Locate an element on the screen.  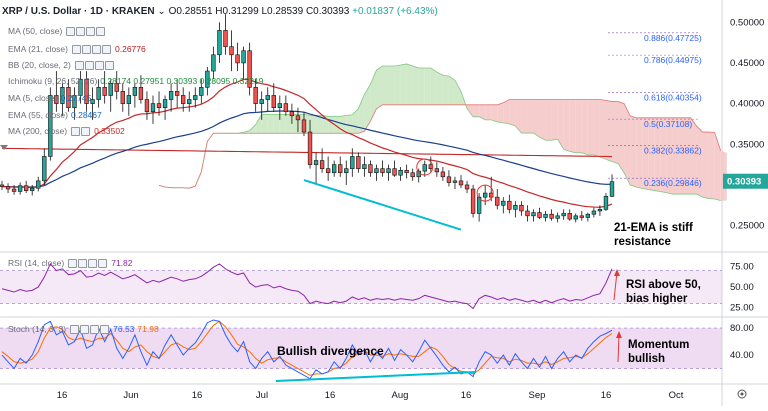
time-tick: 16 is located at coordinates (330, 395).